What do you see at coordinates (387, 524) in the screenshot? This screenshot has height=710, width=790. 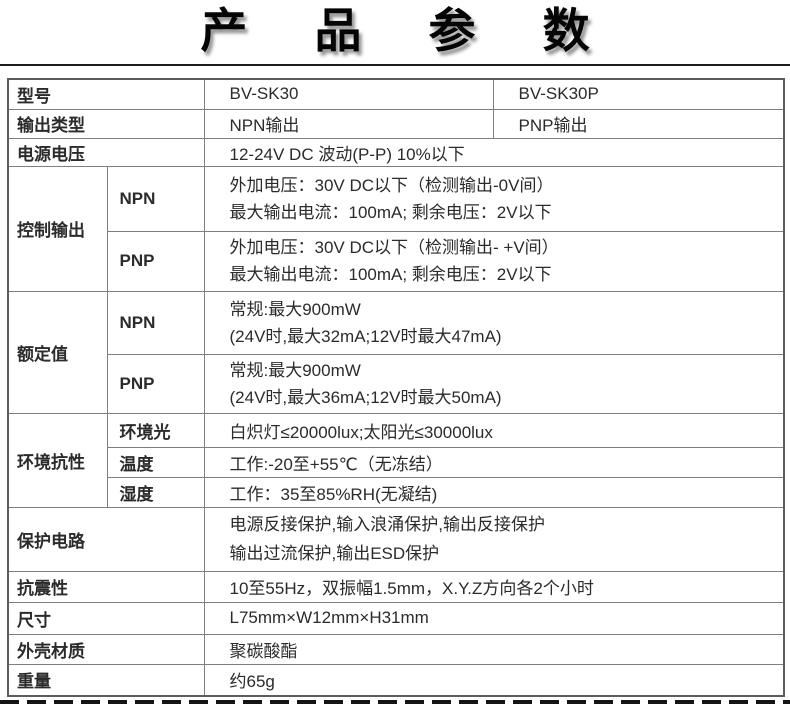 I see `protection-line1: 电源反接保护,输入浪涌保护,输出反接保护` at bounding box center [387, 524].